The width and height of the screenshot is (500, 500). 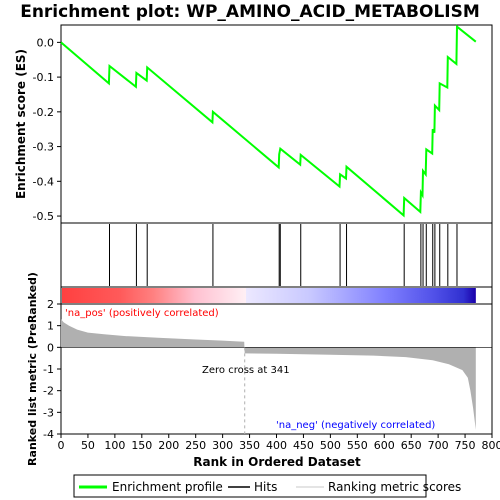 I want to click on metric-axis: 2 1 0 -1 -2 -3 -4, so click(x=52, y=369).